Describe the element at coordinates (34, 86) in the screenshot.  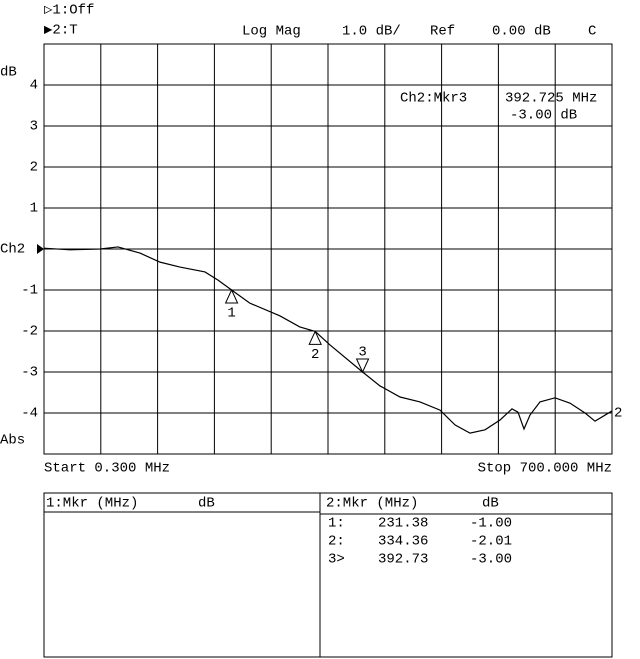
I see `y-tick-label: 4` at that location.